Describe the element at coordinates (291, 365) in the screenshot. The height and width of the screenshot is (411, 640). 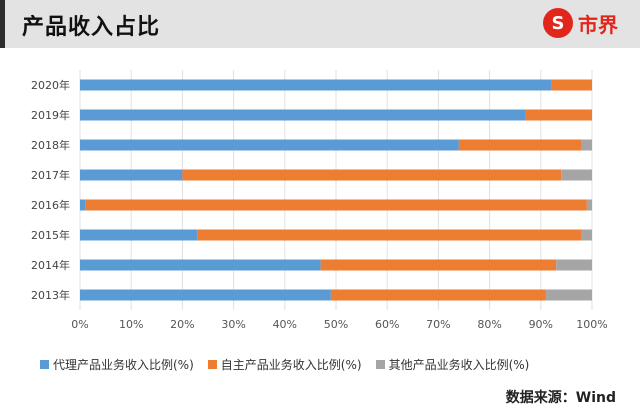
I see `legend-label-own: 自主产品业务收入比例(%)` at that location.